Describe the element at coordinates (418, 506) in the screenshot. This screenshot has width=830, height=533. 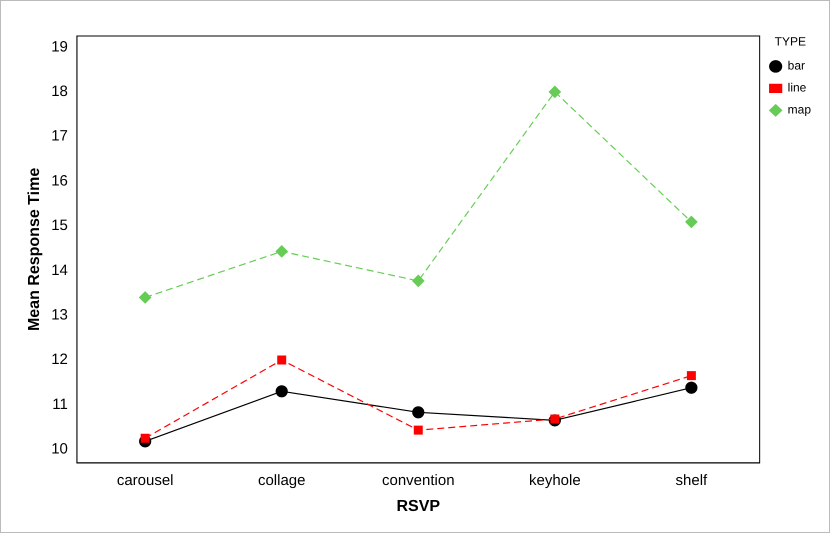
I see `x-axis-title: RSVP` at that location.